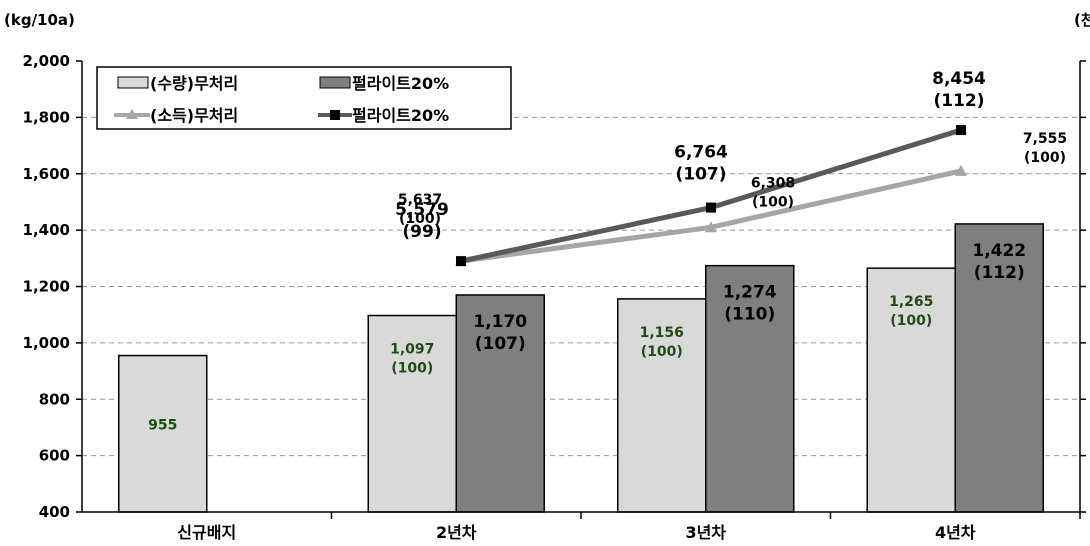 This screenshot has height=546, width=1090. What do you see at coordinates (54, 399) in the screenshot?
I see `y-tick-label: 800` at bounding box center [54, 399].